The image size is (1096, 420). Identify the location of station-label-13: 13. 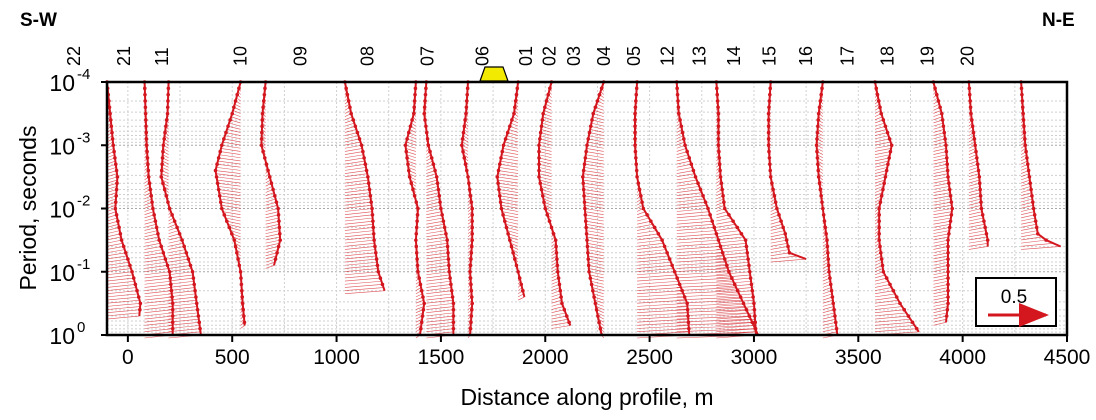
(699, 56).